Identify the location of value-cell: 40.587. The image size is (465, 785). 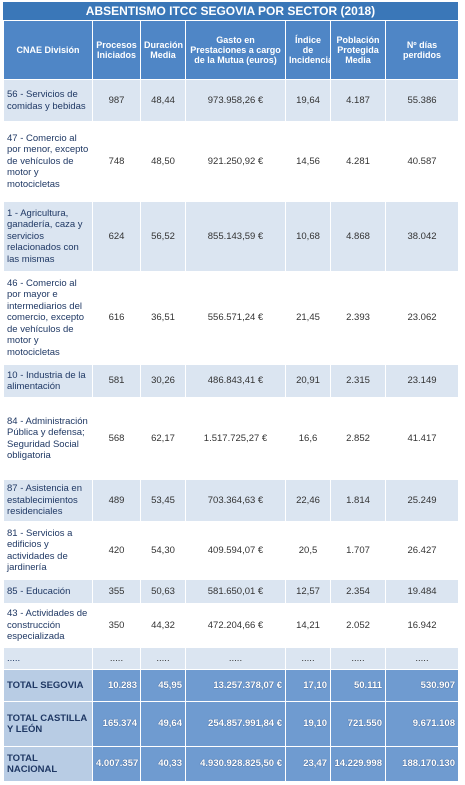
(422, 161).